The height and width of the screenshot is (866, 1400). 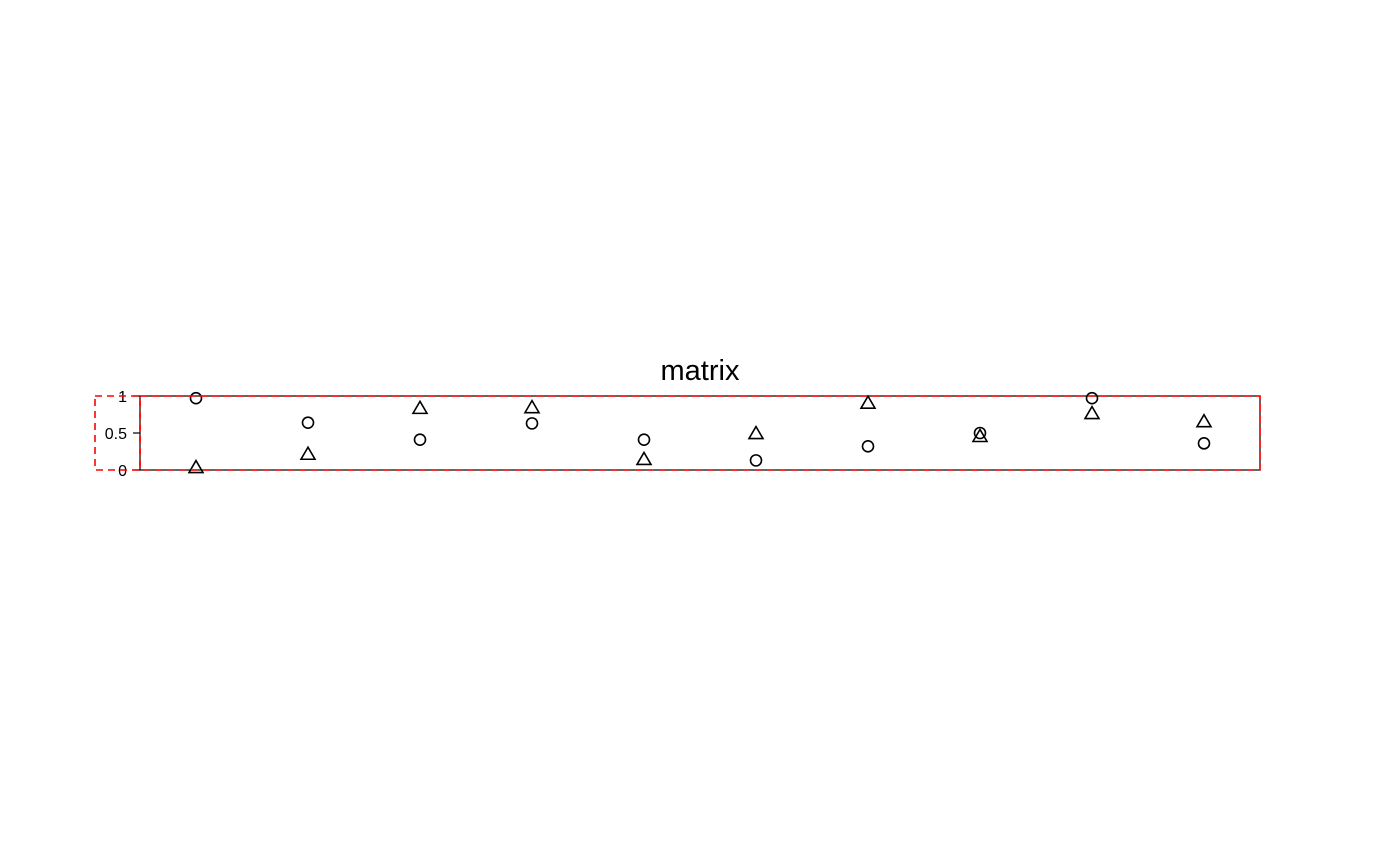 I want to click on y-tick-label: 0, so click(x=122, y=471).